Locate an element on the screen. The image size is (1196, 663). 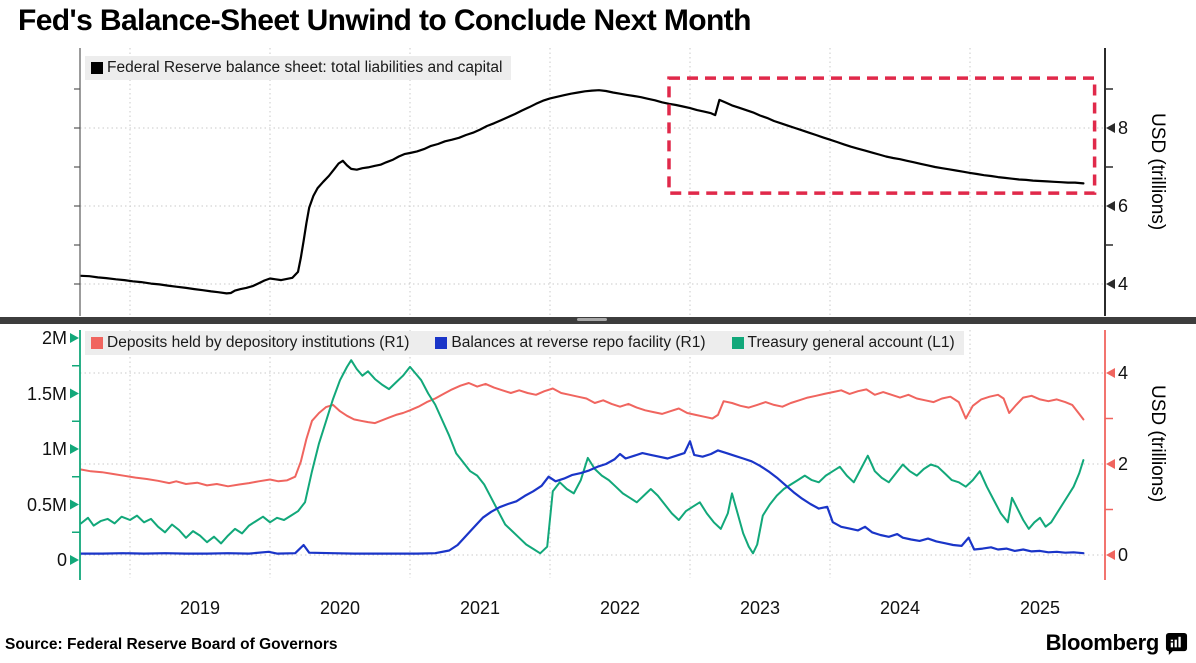
bottom-right-axis-tick-label: 2 is located at coordinates (1123, 464).